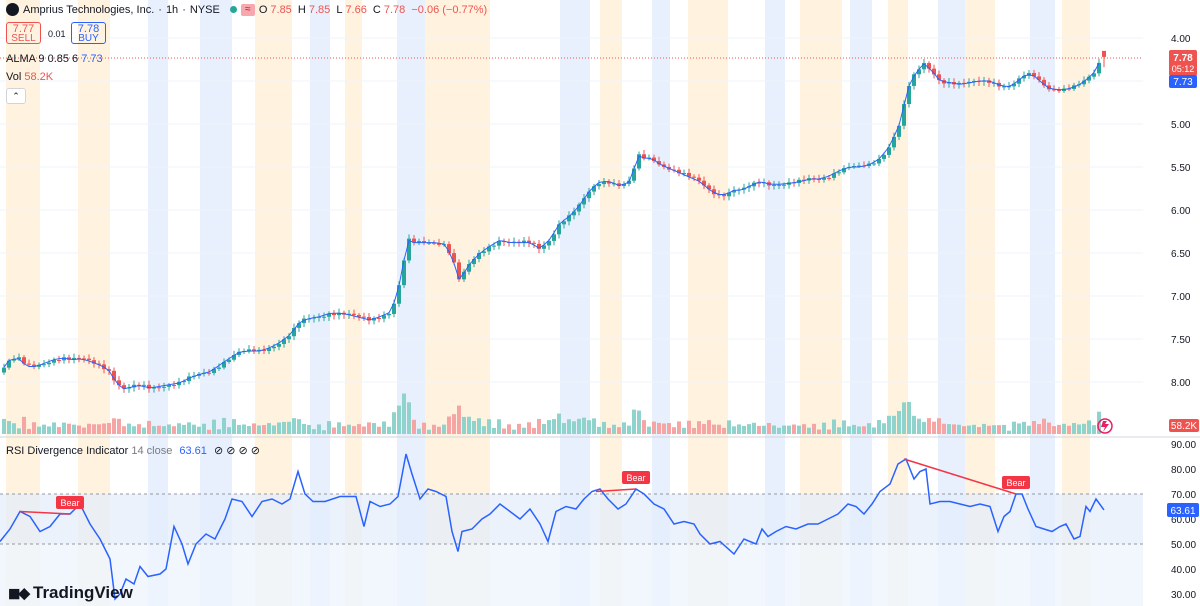 The width and height of the screenshot is (1200, 606). I want to click on bear-label-bg, so click(636, 477).